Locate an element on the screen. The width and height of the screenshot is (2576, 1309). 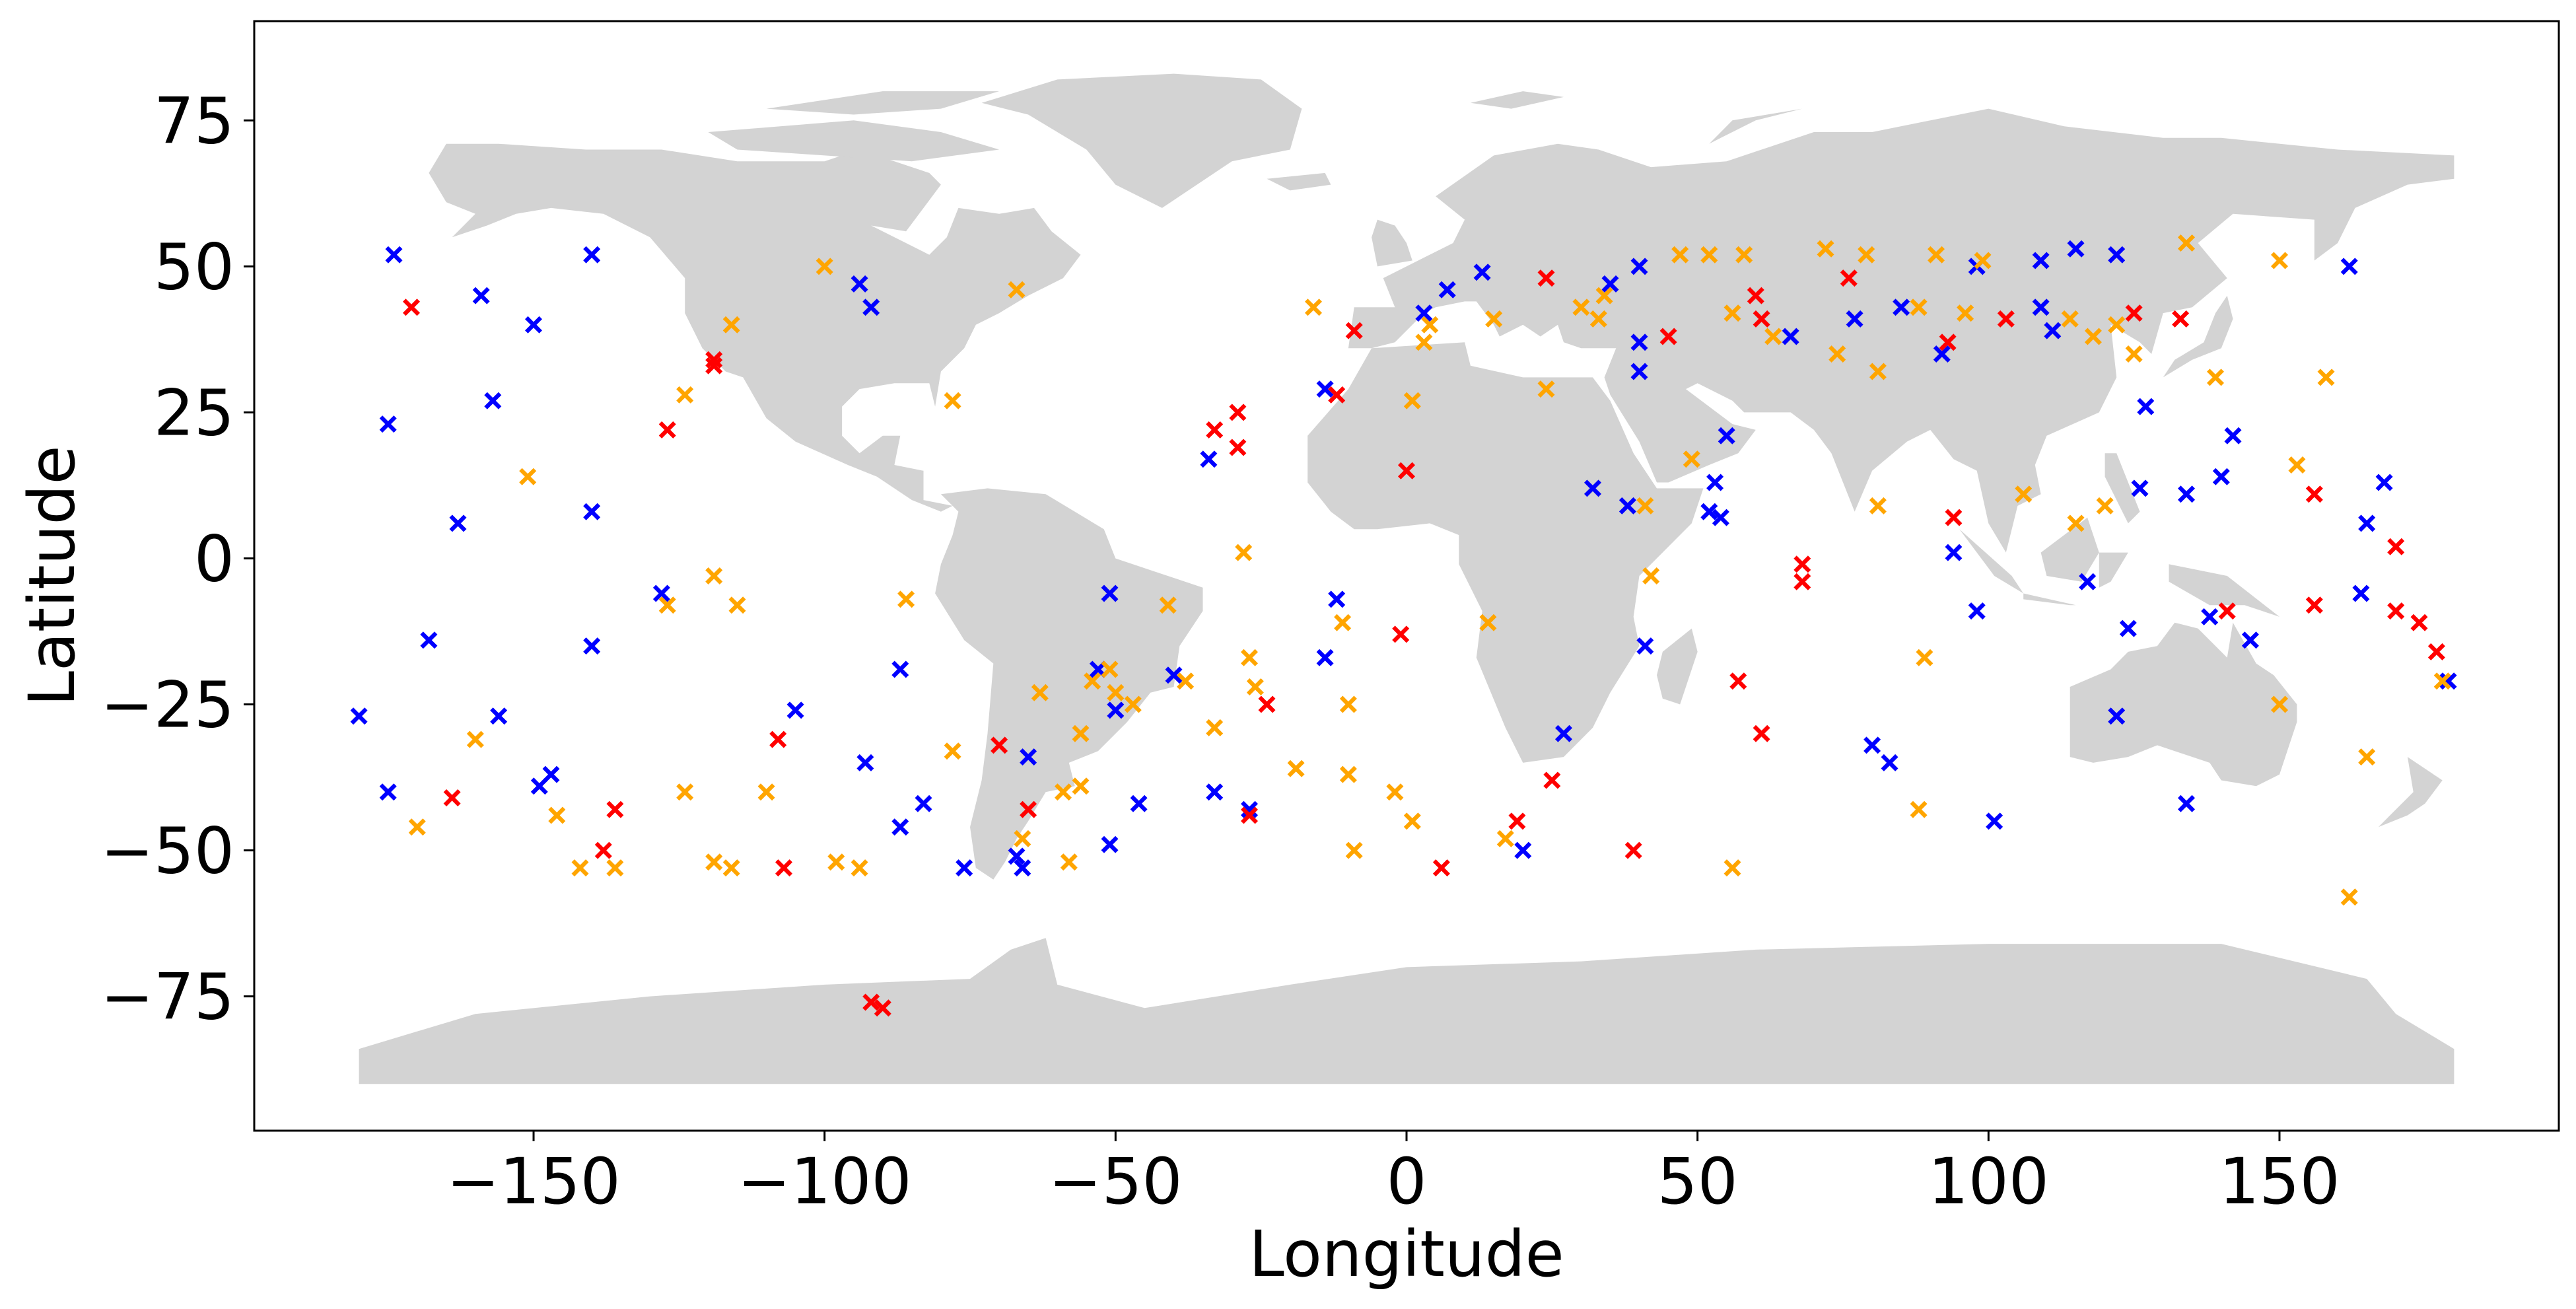
x-tick-label: 0 is located at coordinates (1406, 1182).